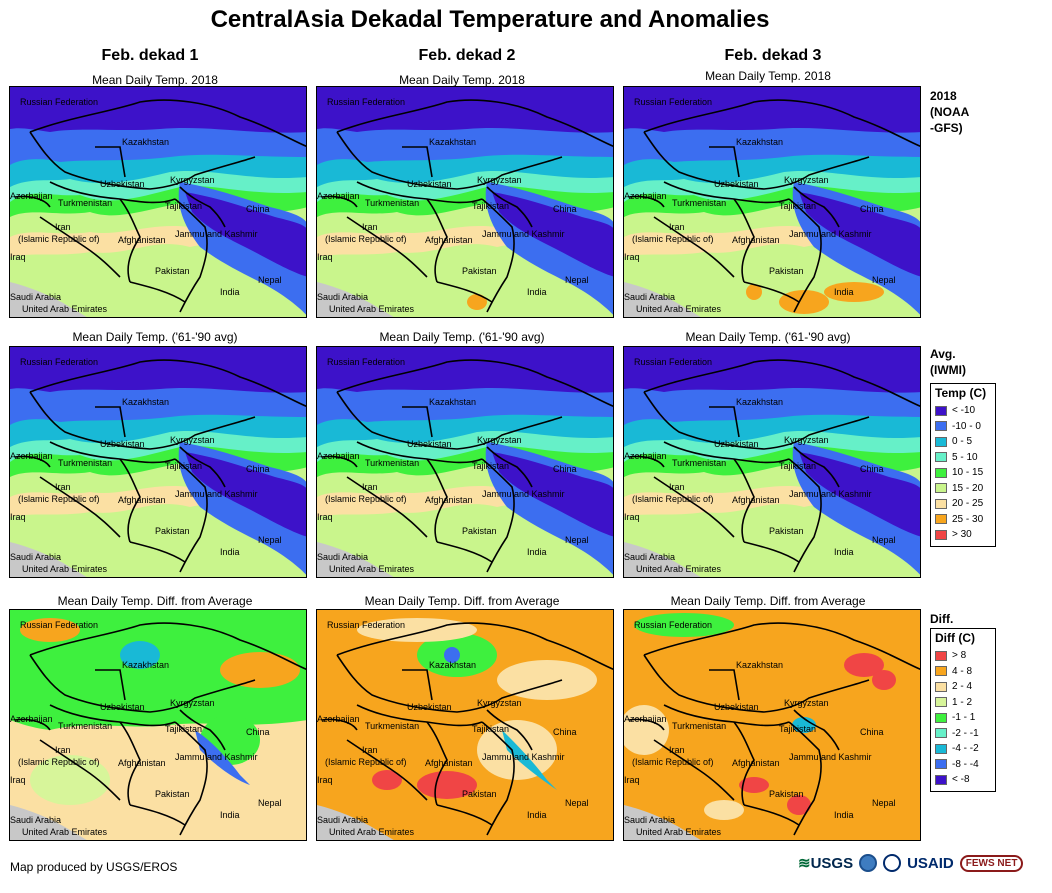  I want to click on temp-legend-item: 5 - 10, so click(963, 458).